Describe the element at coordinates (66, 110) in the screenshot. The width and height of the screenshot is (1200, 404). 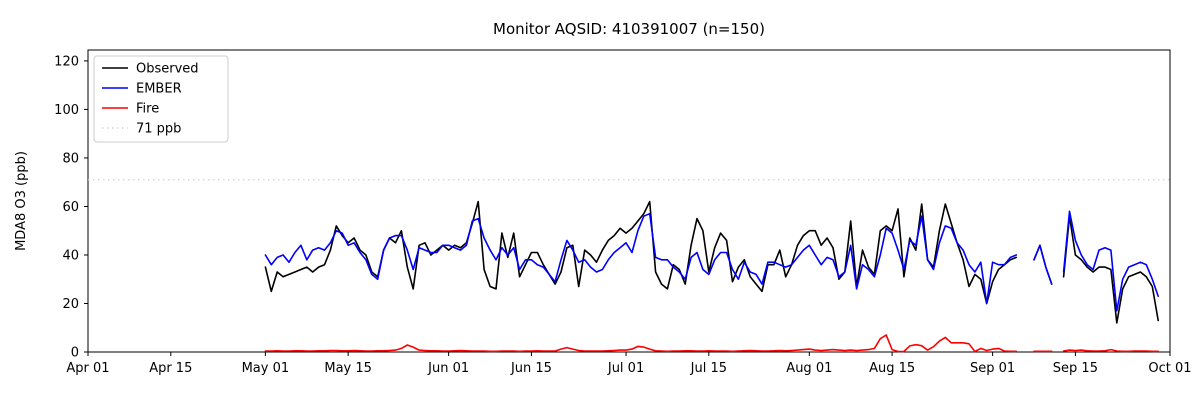
I see `y-tick-label: 100` at that location.